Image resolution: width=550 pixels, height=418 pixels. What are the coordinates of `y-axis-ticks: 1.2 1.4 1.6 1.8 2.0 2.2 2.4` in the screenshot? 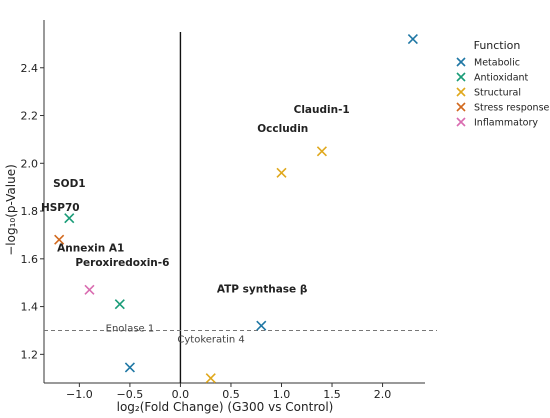 It's located at (32, 211).